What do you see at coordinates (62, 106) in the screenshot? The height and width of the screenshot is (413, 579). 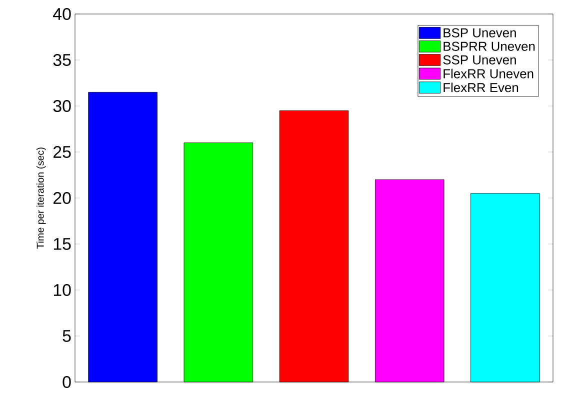 I see `y-tick-label: 30` at bounding box center [62, 106].